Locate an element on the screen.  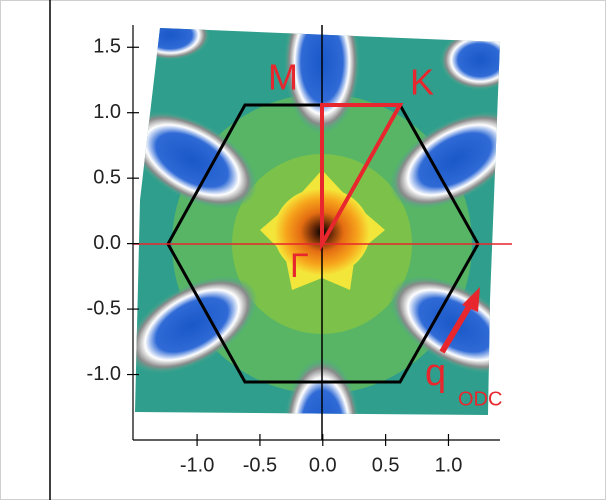
q-arrow-shaft is located at coordinates (456, 328).